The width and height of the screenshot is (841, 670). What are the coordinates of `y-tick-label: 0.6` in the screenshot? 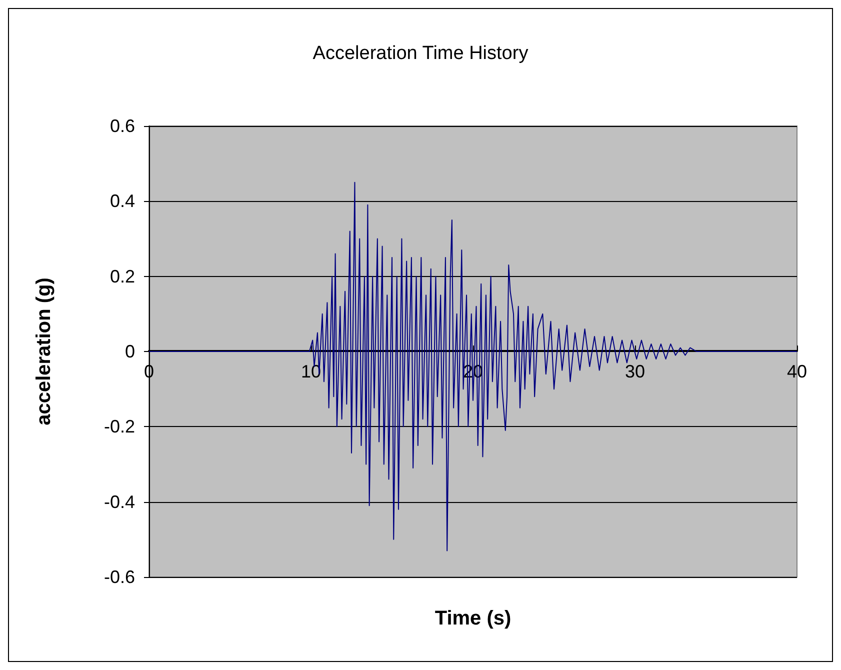 It's located at (122, 126).